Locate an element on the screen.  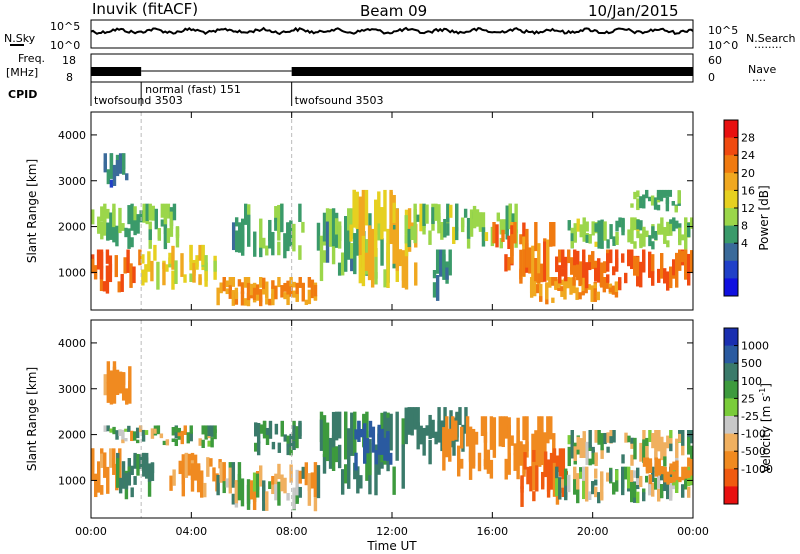
colorbar-swatch is located at coordinates (731, 425).